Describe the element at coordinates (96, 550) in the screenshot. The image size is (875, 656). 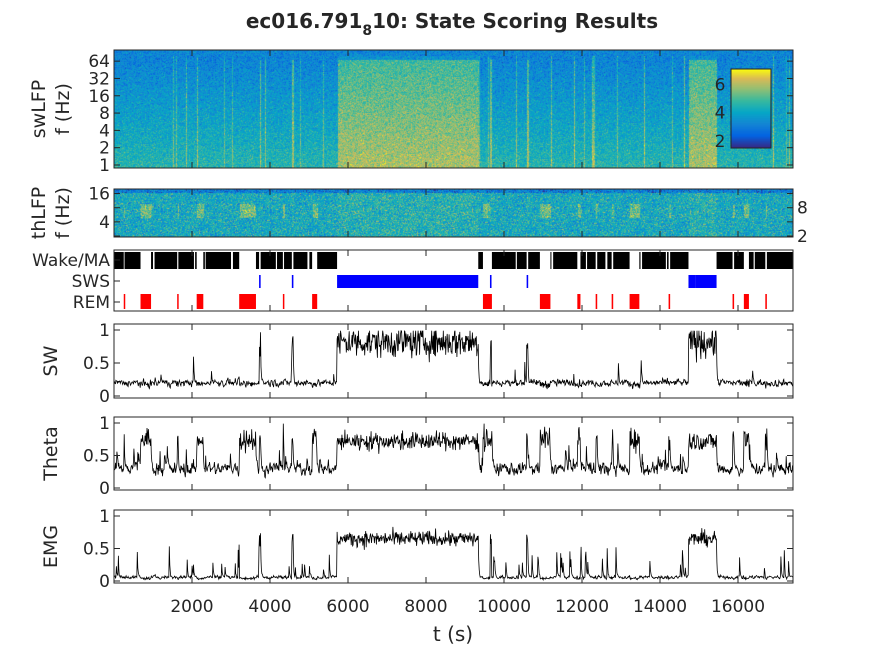
I see `EMG-ytick-label: 0.5` at that location.